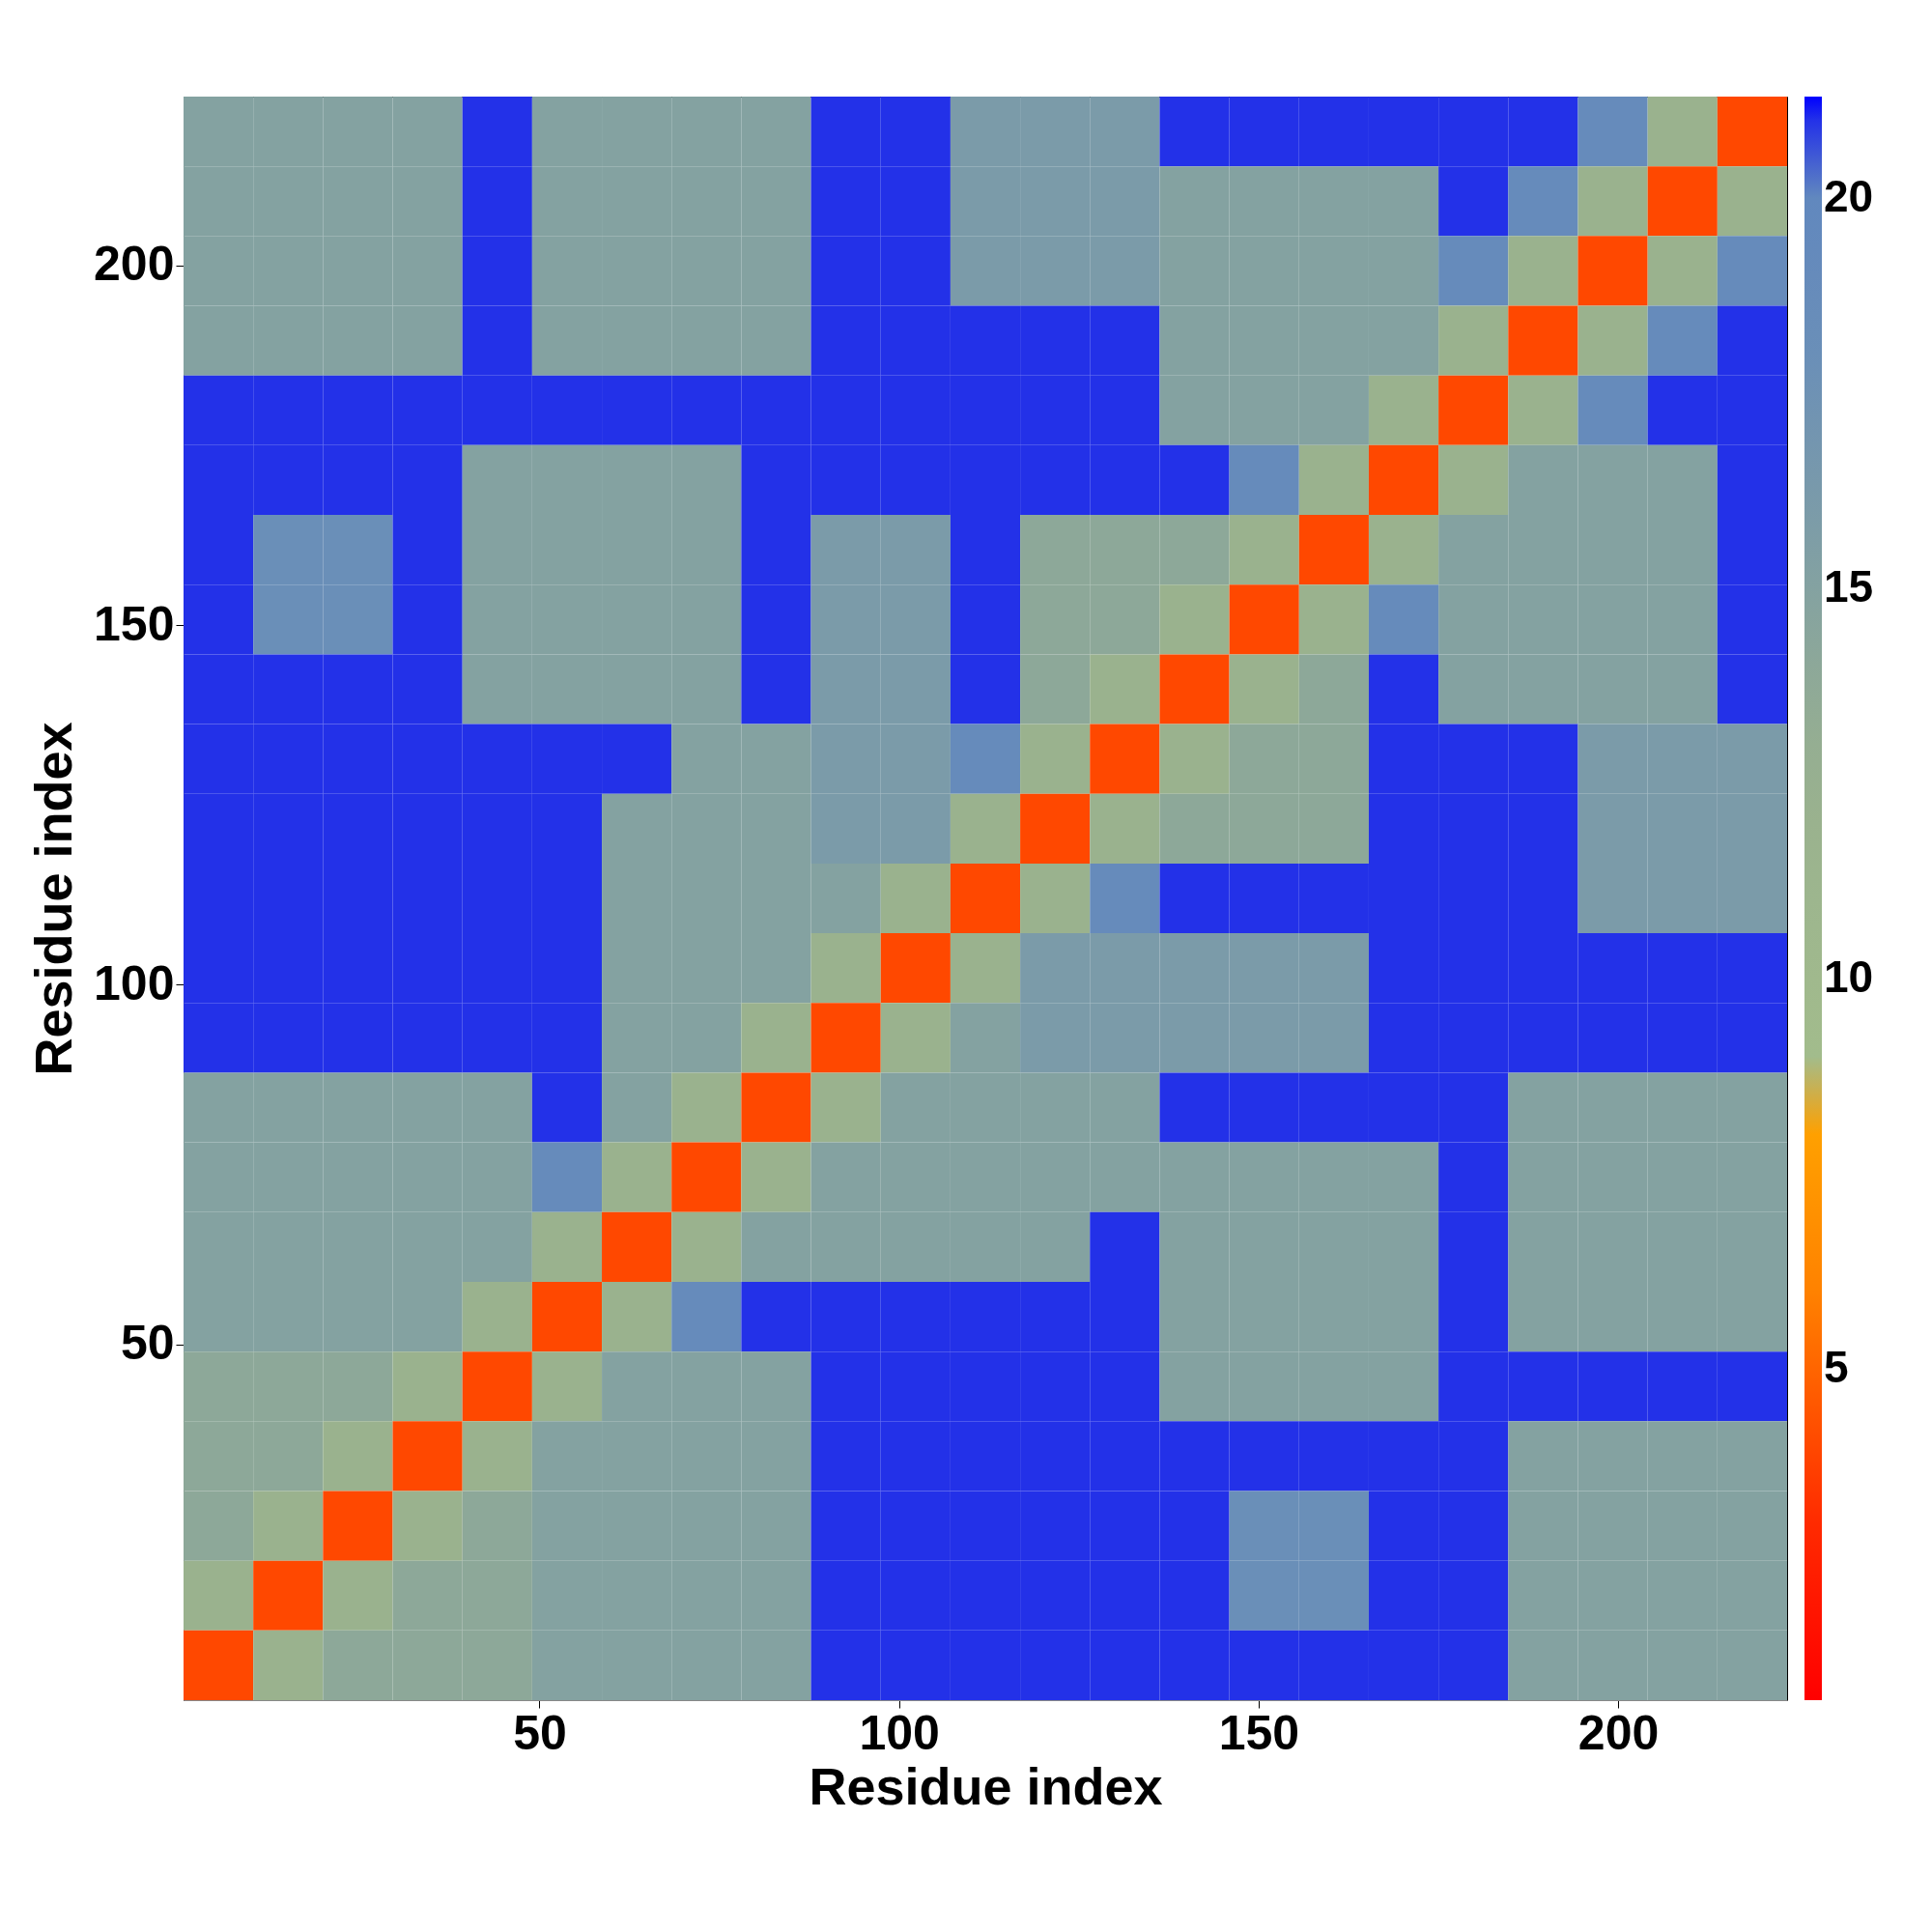  Describe the element at coordinates (1618, 1732) in the screenshot. I see `x-tick-label: 200` at that location.